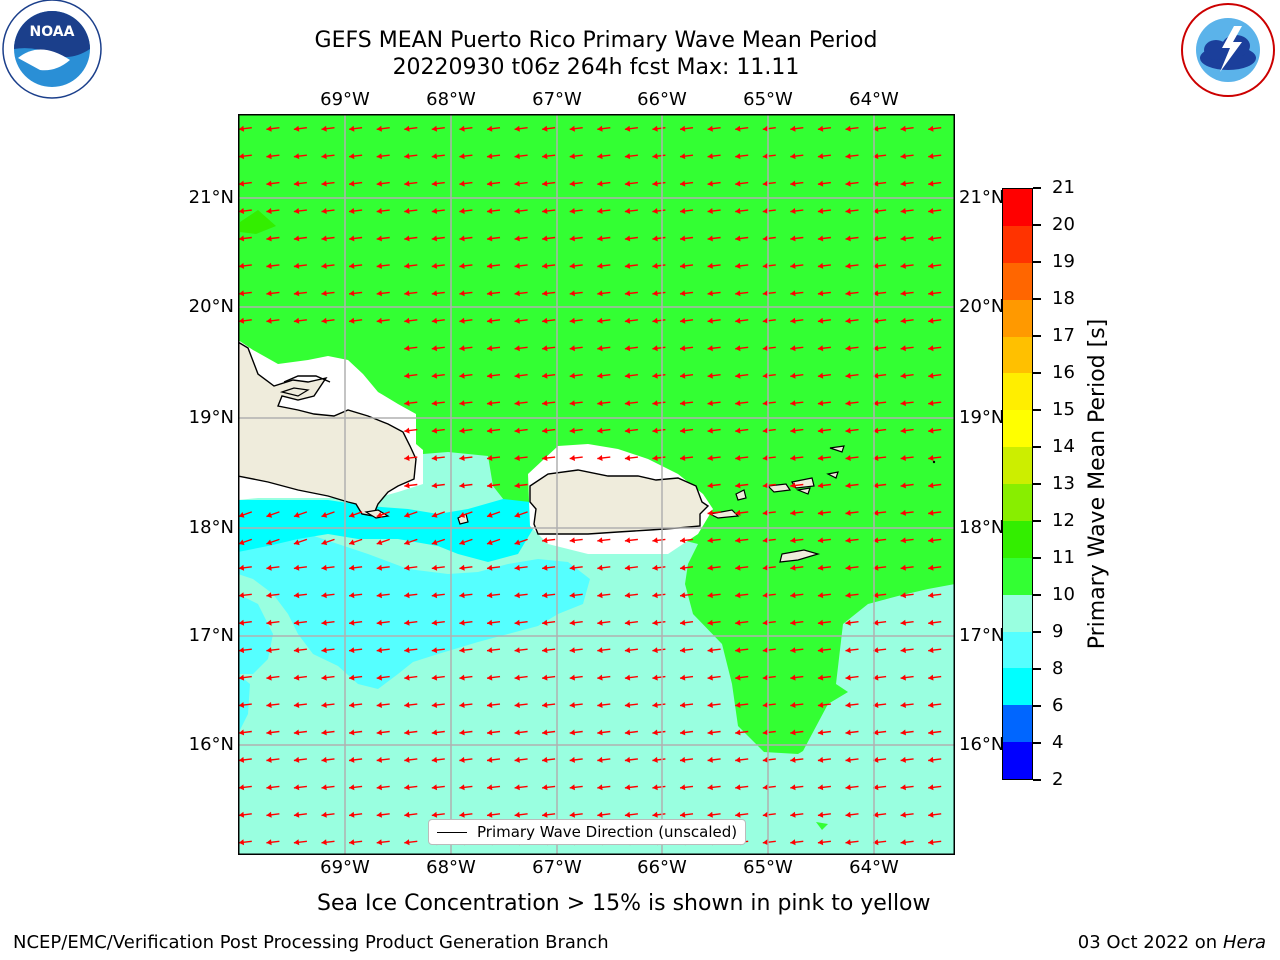 The image size is (1280, 960). Describe the element at coordinates (345, 99) in the screenshot. I see `lon-label-top: 69°W` at that location.